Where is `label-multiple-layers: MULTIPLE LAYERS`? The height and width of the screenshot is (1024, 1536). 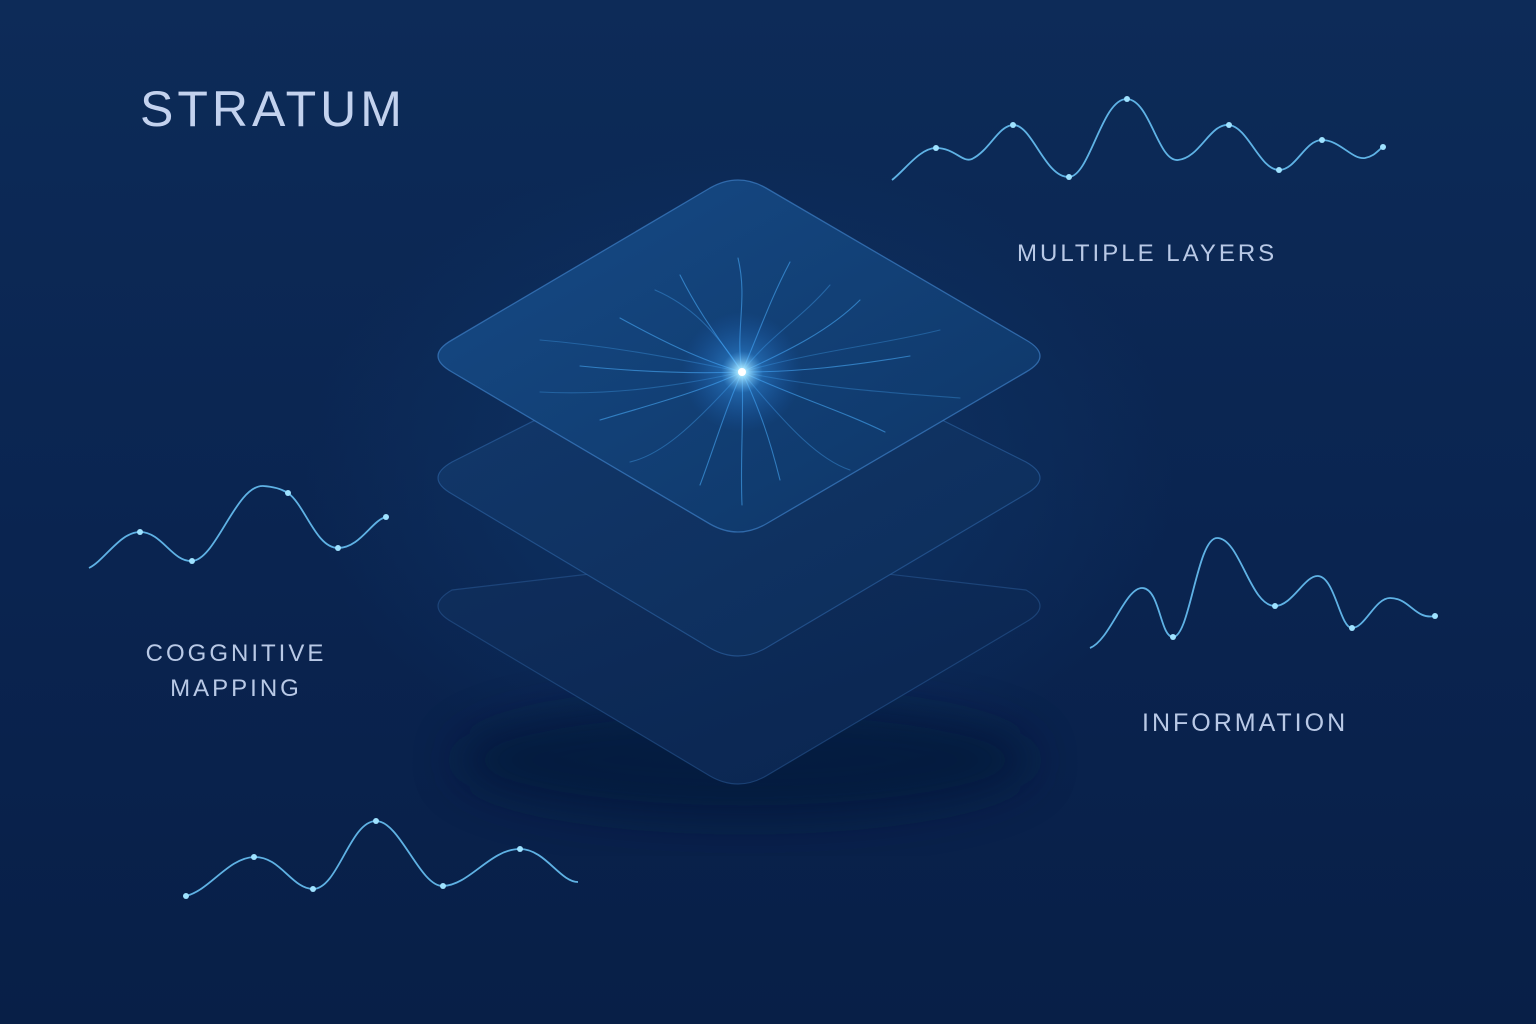 label-multiple-layers: MULTIPLE LAYERS is located at coordinates (1147, 253).